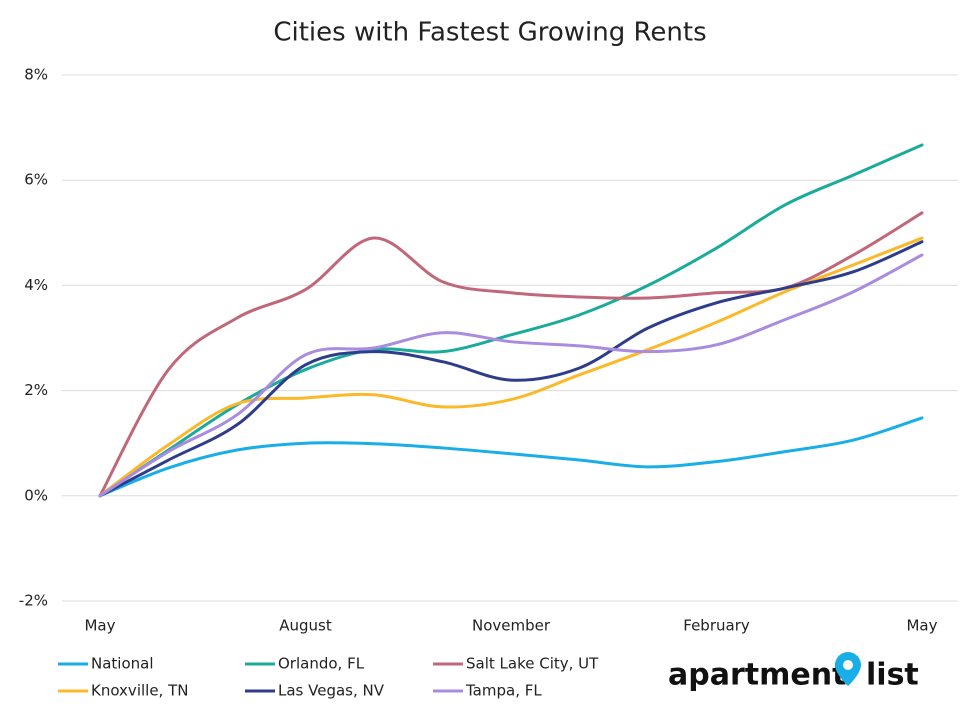 This screenshot has width=980, height=716. What do you see at coordinates (511, 626) in the screenshot?
I see `x-tick-label: November` at bounding box center [511, 626].